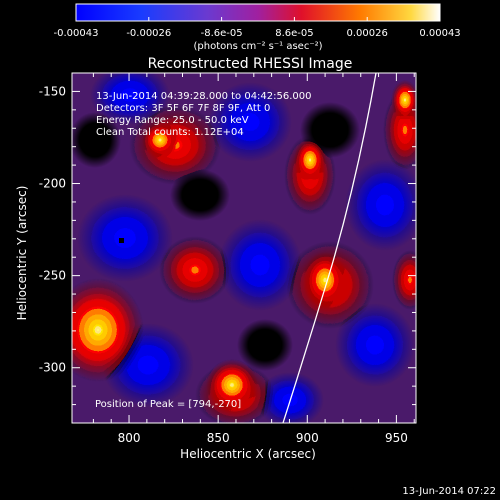  I want to click on x-tick-label: 900, so click(307, 438).